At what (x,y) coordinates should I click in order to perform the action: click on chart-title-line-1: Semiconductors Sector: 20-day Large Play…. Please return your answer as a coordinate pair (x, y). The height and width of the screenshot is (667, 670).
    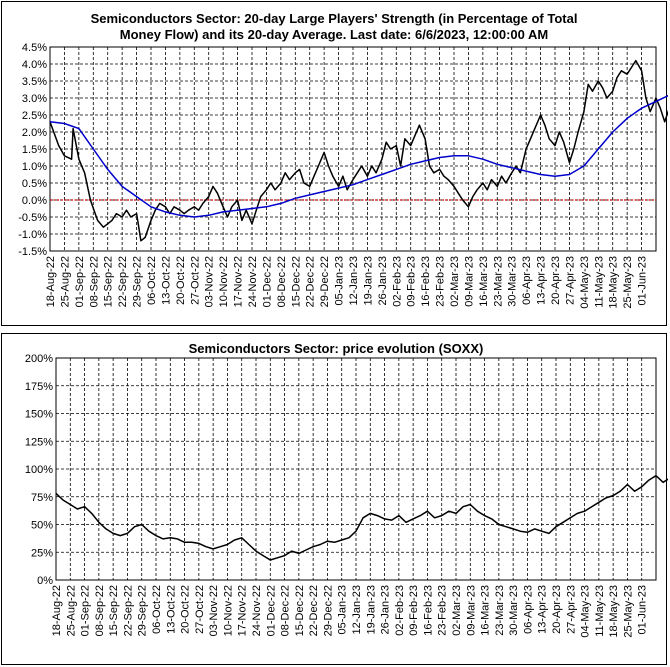
    Looking at the image, I should click on (334, 18).